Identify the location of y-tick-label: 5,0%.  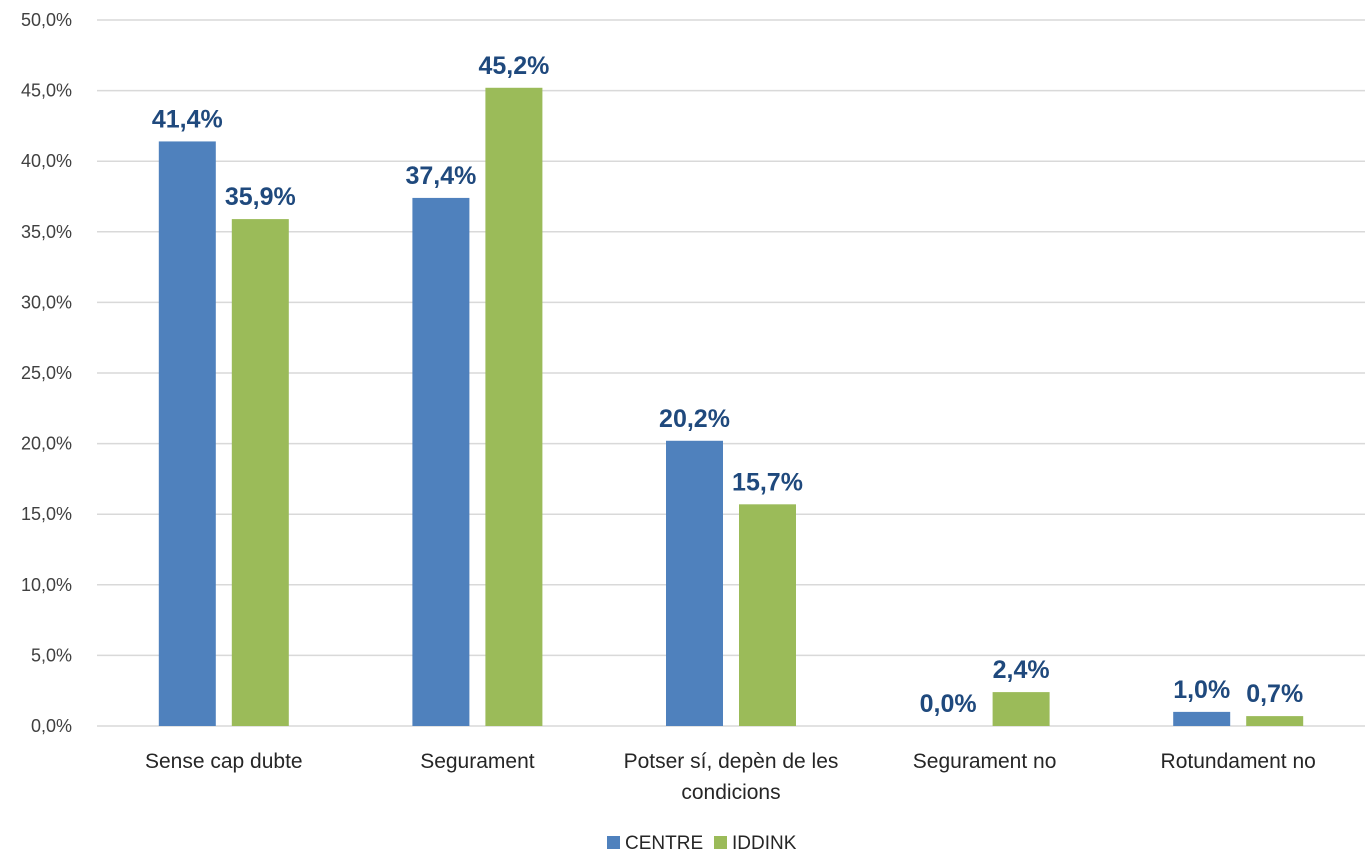
(51, 655).